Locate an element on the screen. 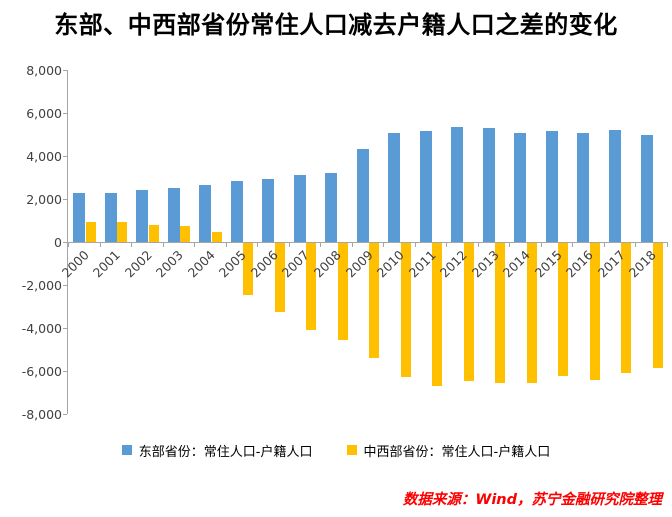  bar-central-western-2010 is located at coordinates (405, 310).